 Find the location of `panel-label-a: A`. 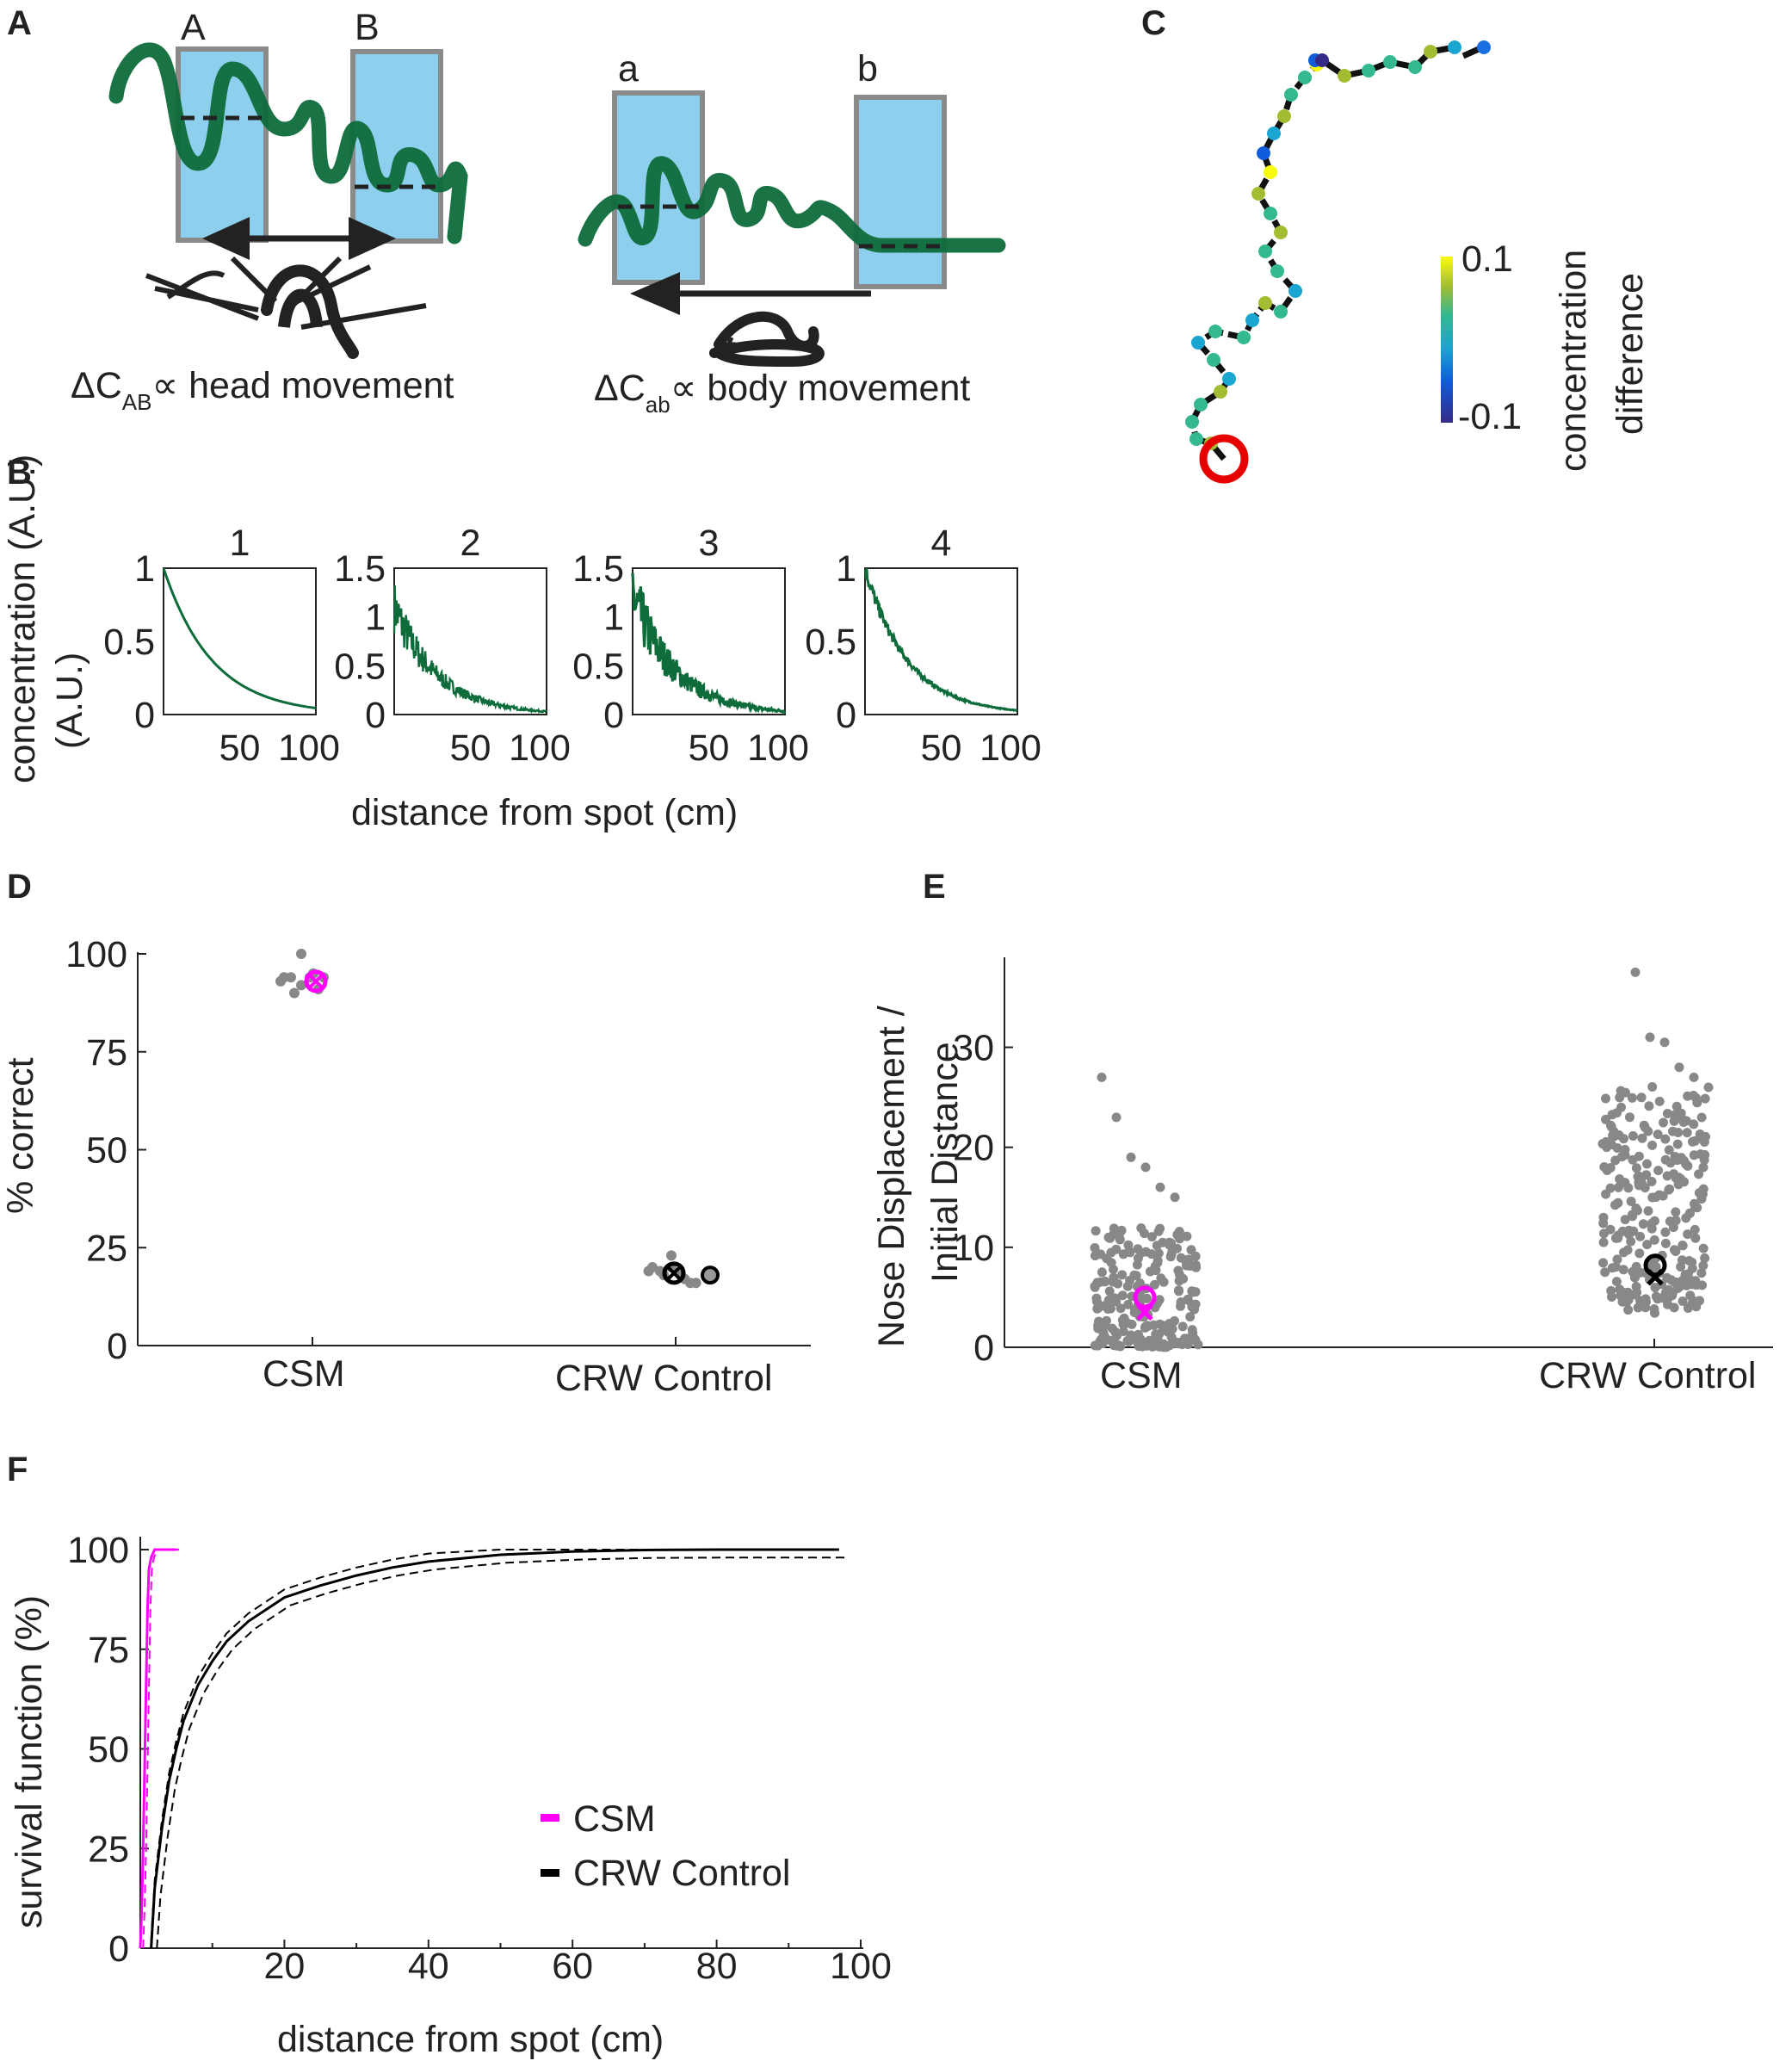

panel-label-a: A is located at coordinates (19, 23).